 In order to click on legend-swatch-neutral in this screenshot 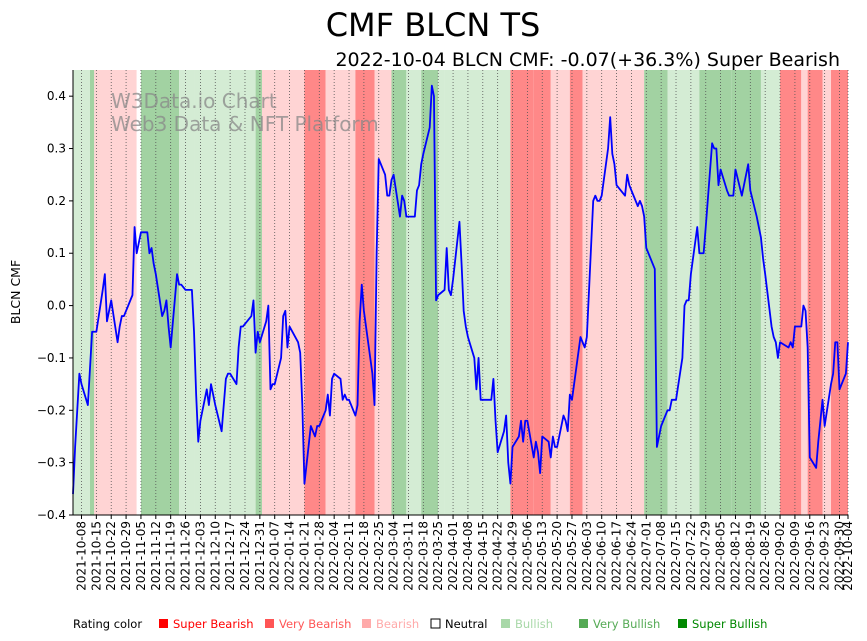, I will do `click(435, 623)`.